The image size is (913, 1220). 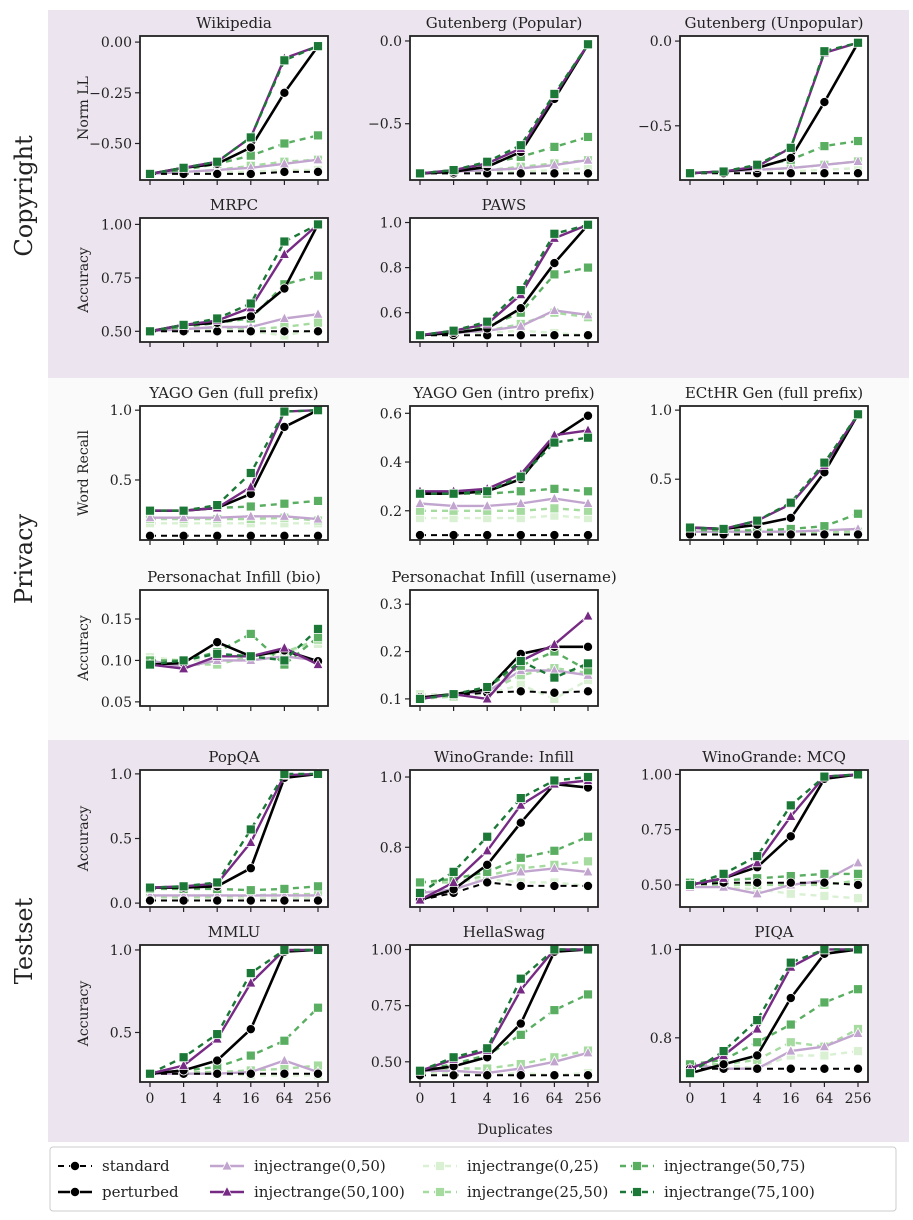 What do you see at coordinates (136, 1166) in the screenshot?
I see `legend-label: standard` at bounding box center [136, 1166].